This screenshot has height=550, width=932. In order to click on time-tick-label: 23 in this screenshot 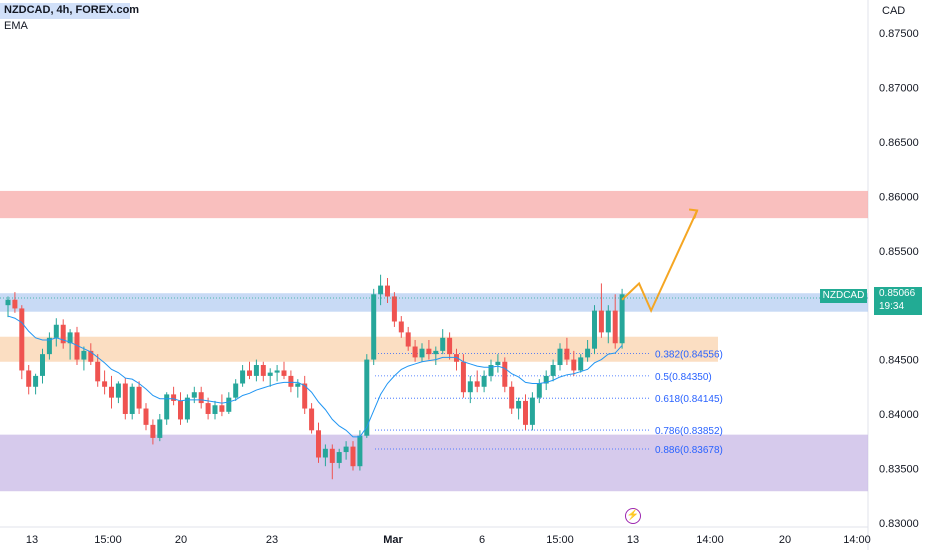, I will do `click(272, 540)`.